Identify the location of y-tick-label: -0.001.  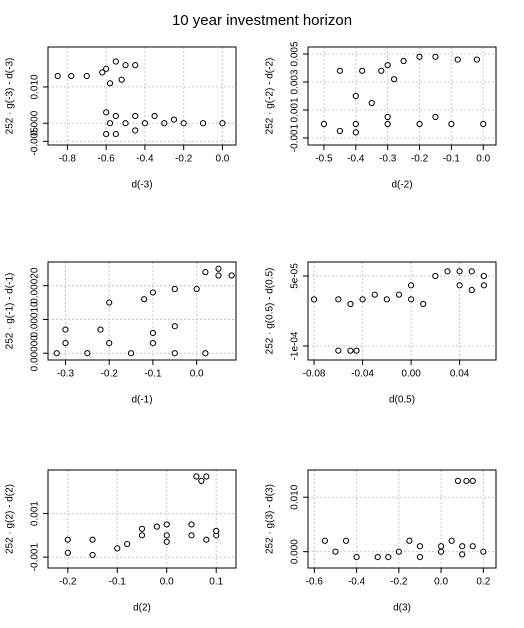
(35, 556).